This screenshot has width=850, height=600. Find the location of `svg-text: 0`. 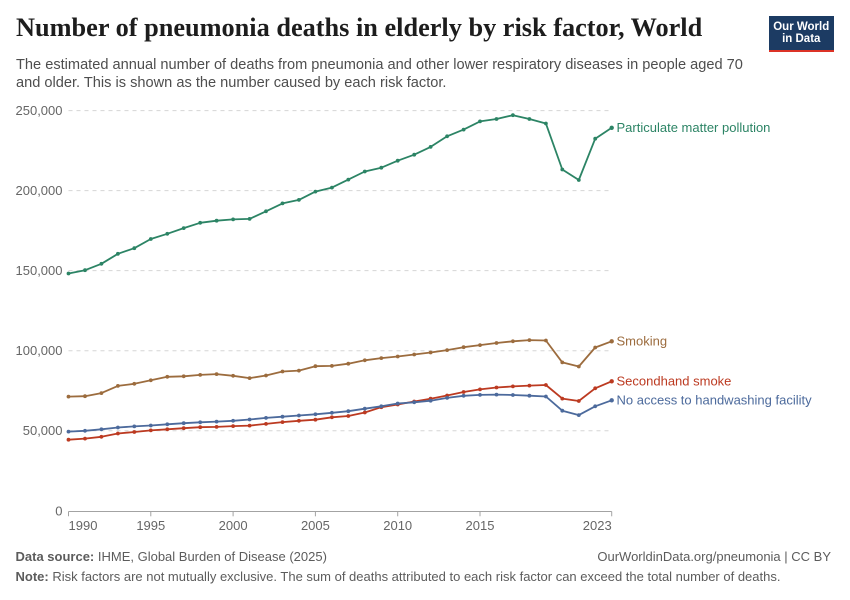

svg-text: 0 is located at coordinates (58, 510).